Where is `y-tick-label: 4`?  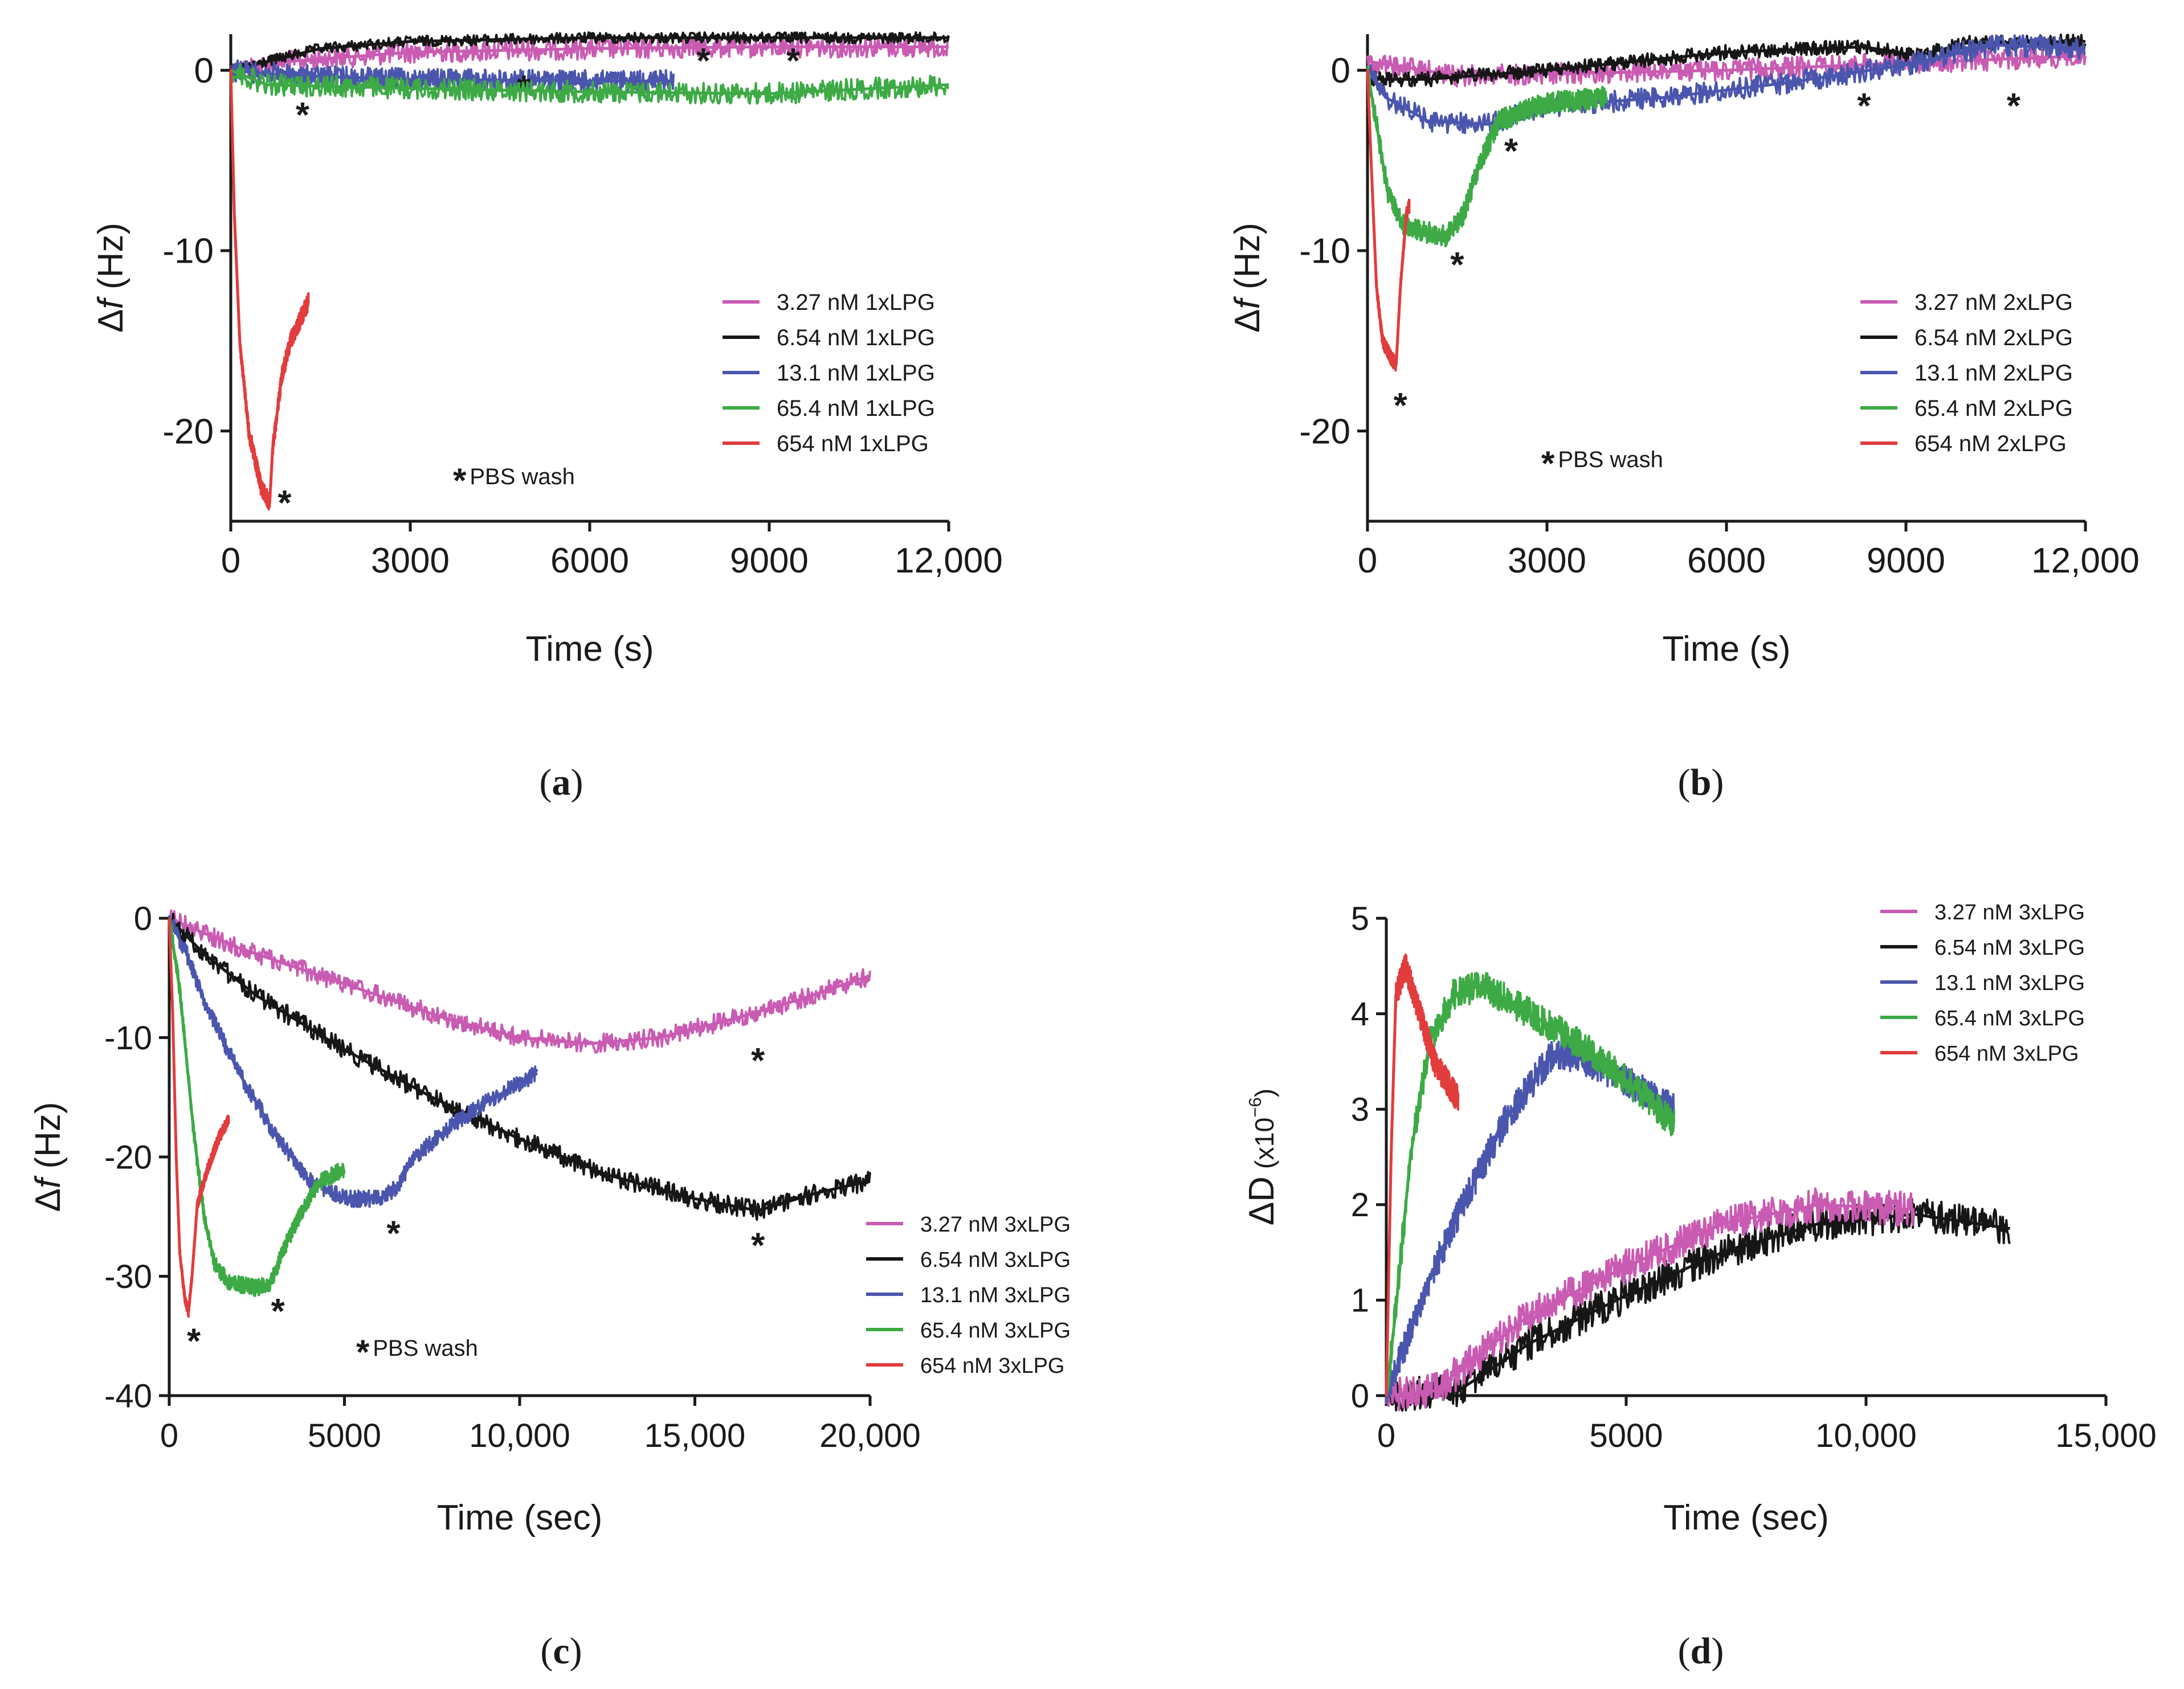
y-tick-label: 4 is located at coordinates (1360, 1014).